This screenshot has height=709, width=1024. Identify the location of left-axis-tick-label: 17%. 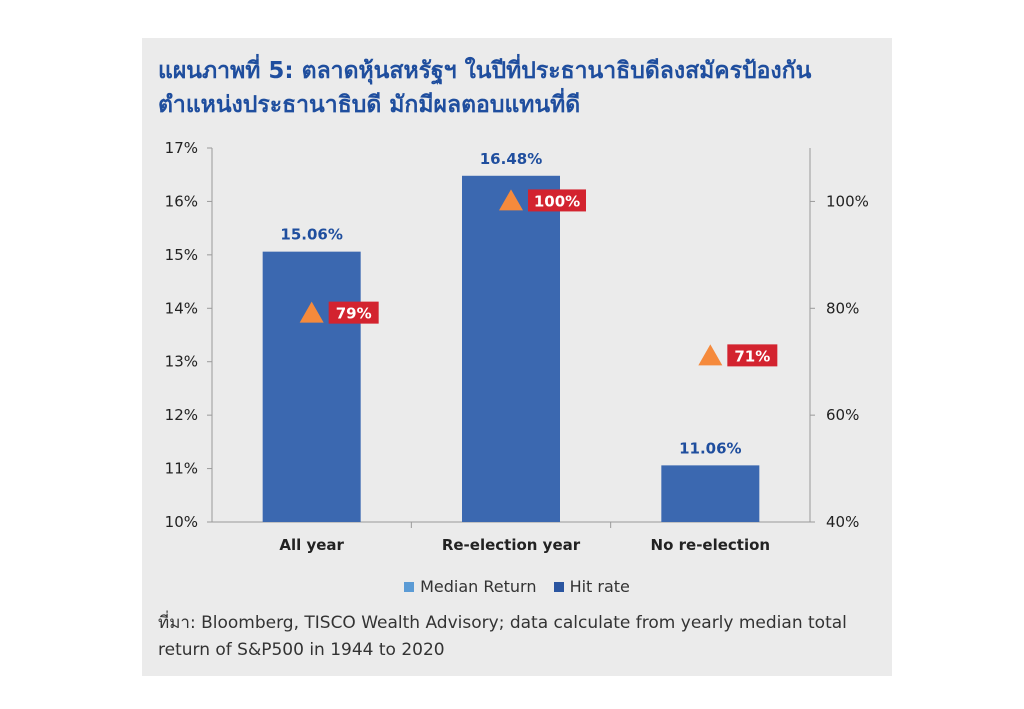
(181, 148).